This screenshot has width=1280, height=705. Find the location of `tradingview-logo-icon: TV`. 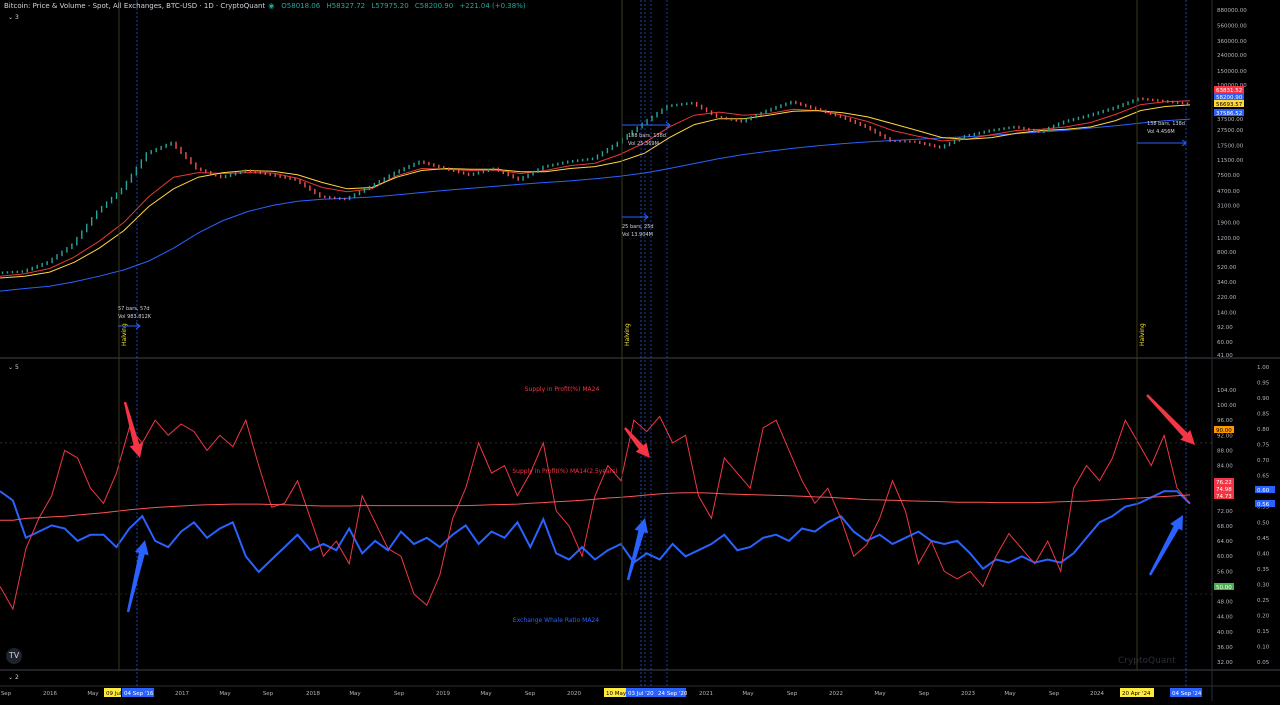

tradingview-logo-icon: TV is located at coordinates (14, 656).